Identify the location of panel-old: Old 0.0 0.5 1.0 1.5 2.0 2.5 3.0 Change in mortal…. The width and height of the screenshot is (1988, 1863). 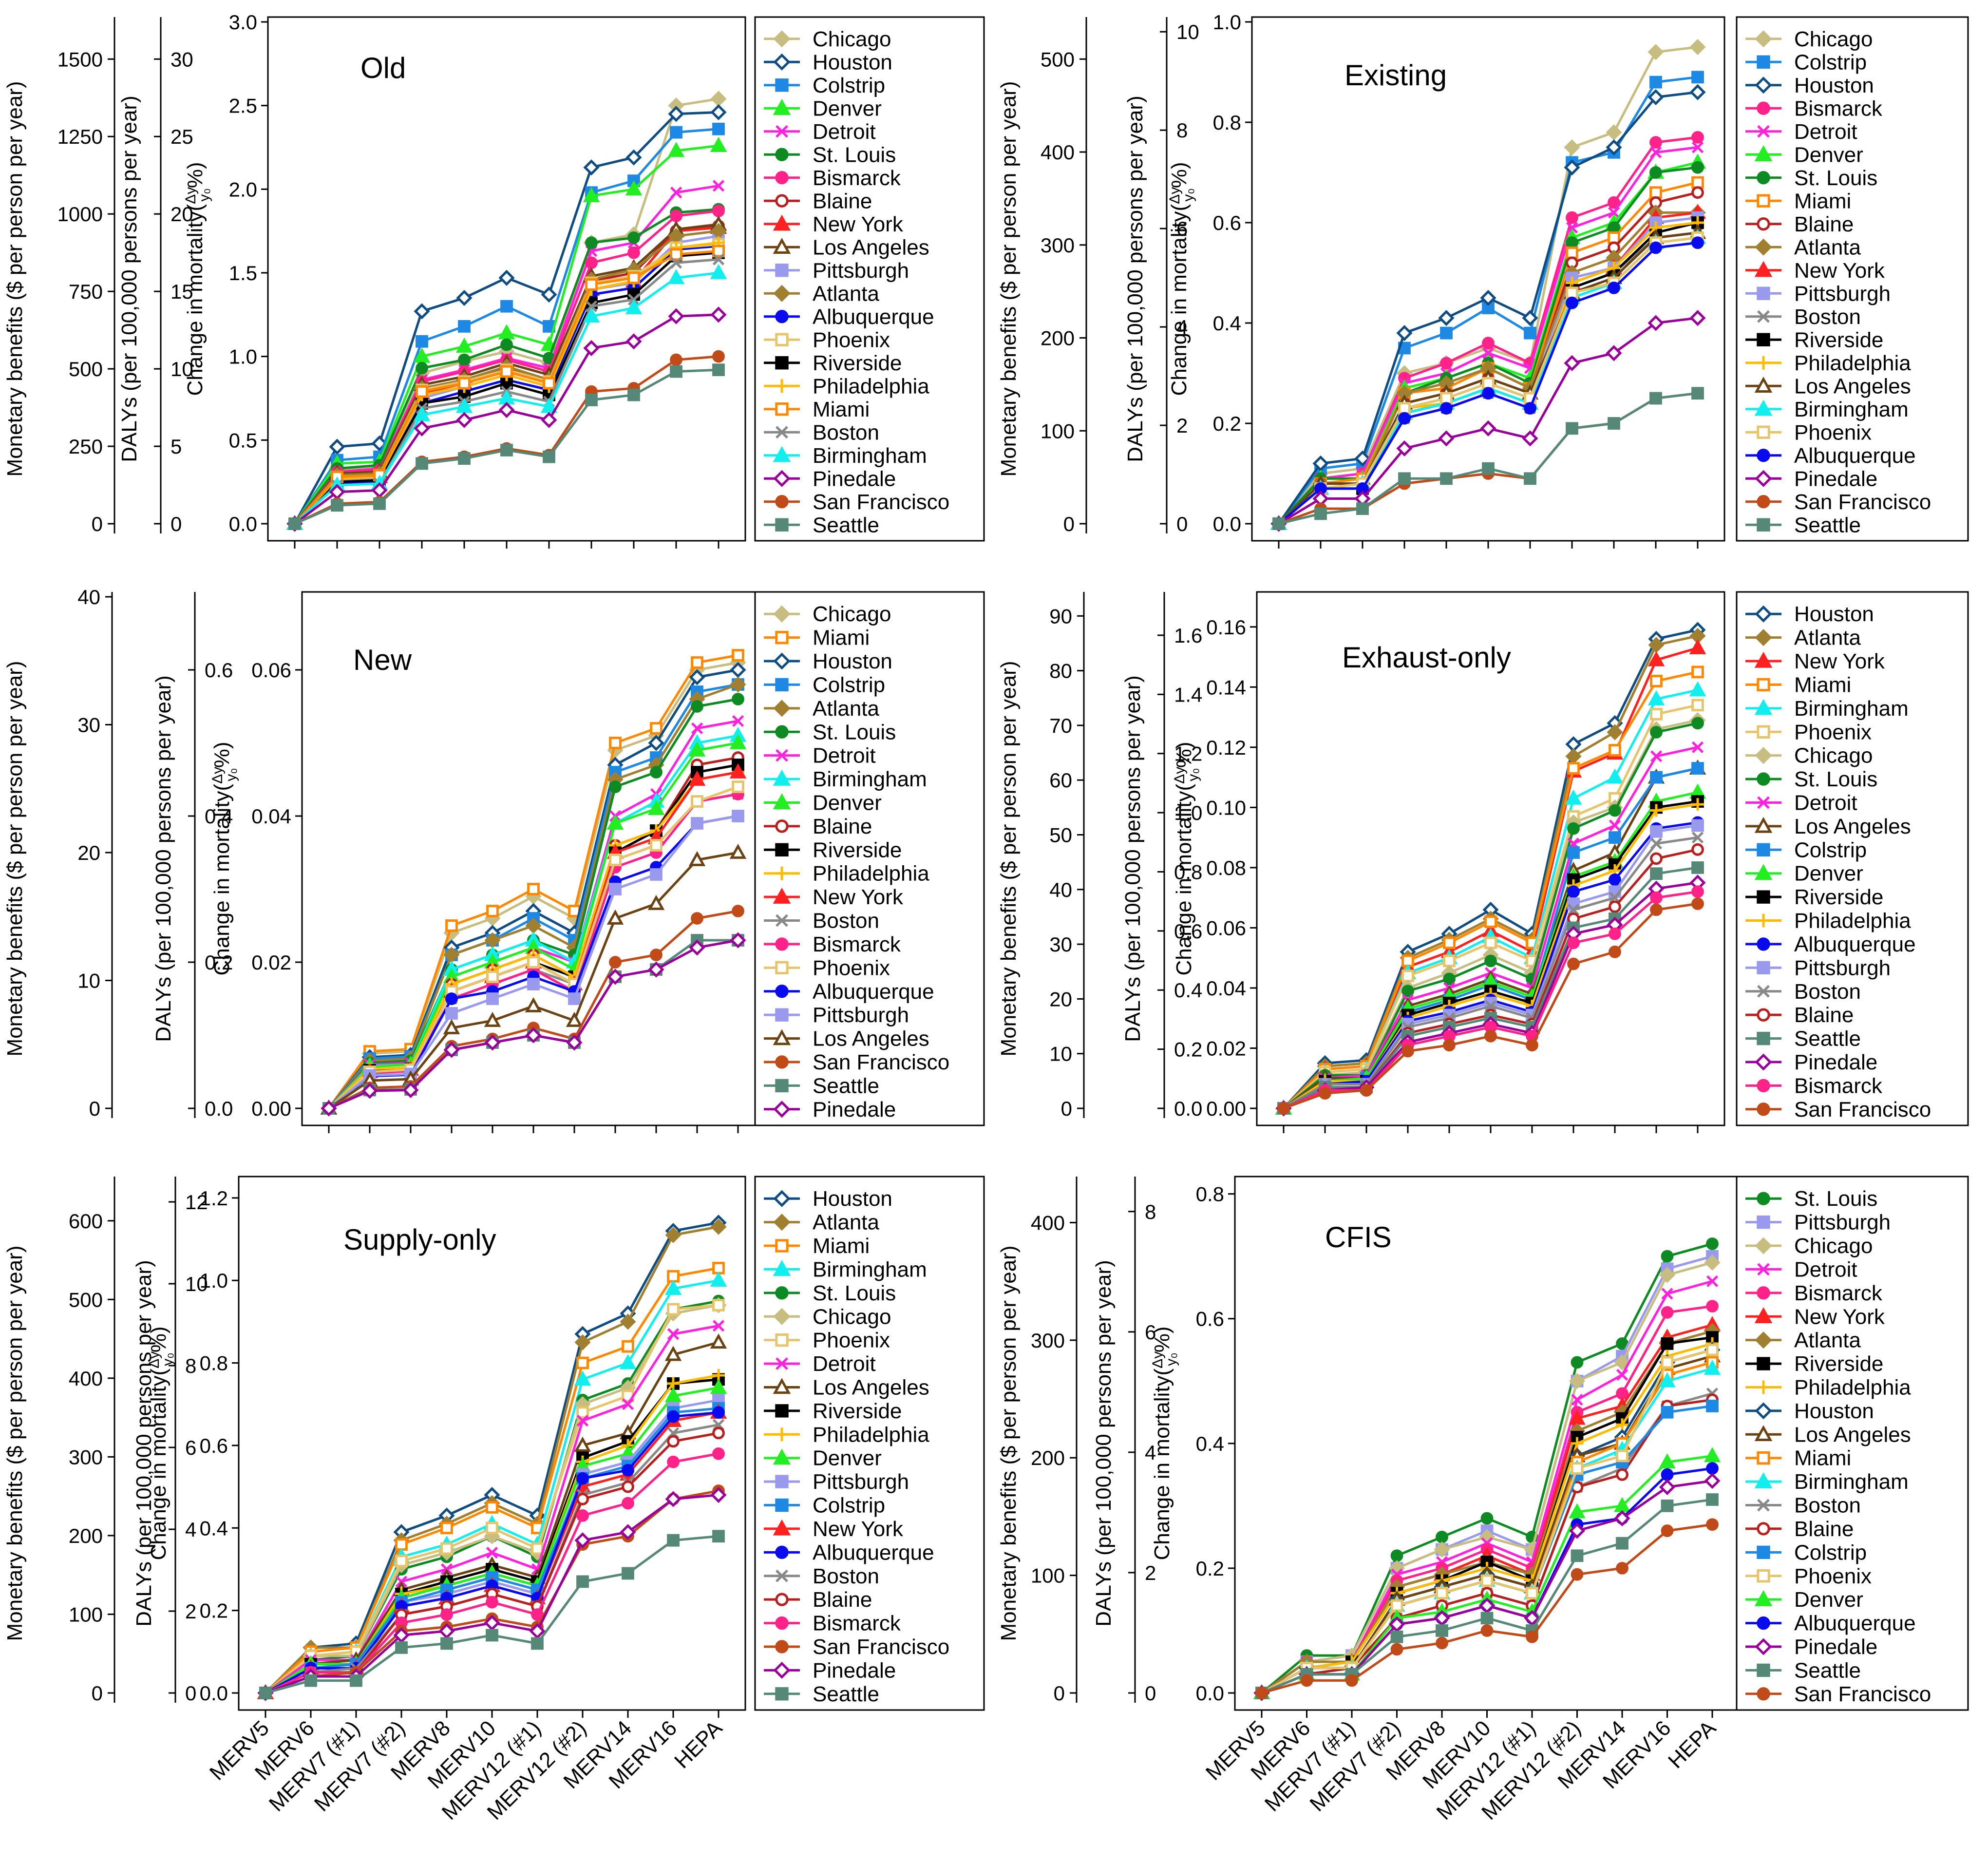
(494, 280).